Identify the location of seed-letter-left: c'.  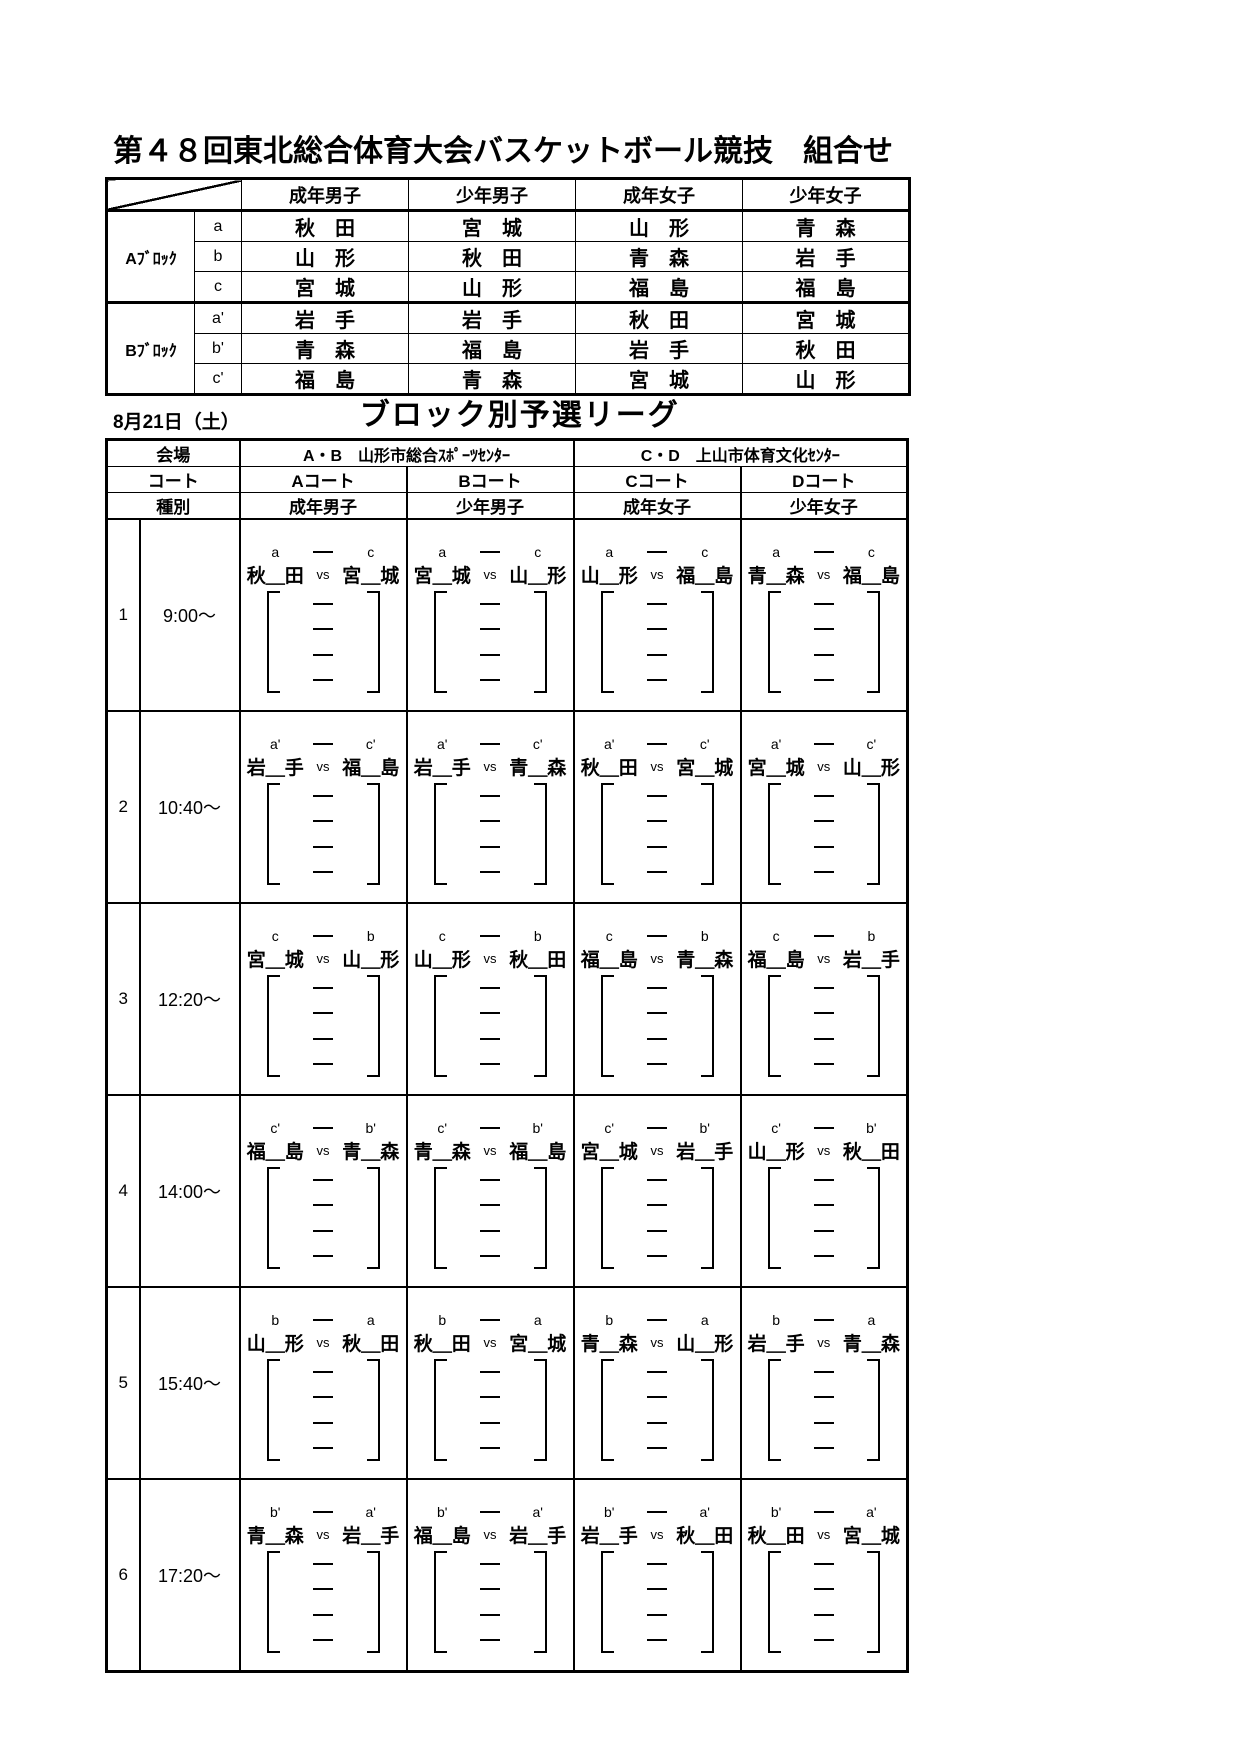
(442, 1128).